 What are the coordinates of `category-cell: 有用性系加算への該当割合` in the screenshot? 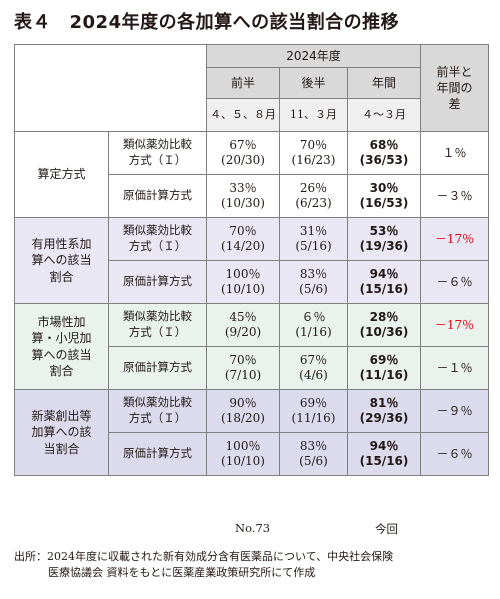 It's located at (61, 260).